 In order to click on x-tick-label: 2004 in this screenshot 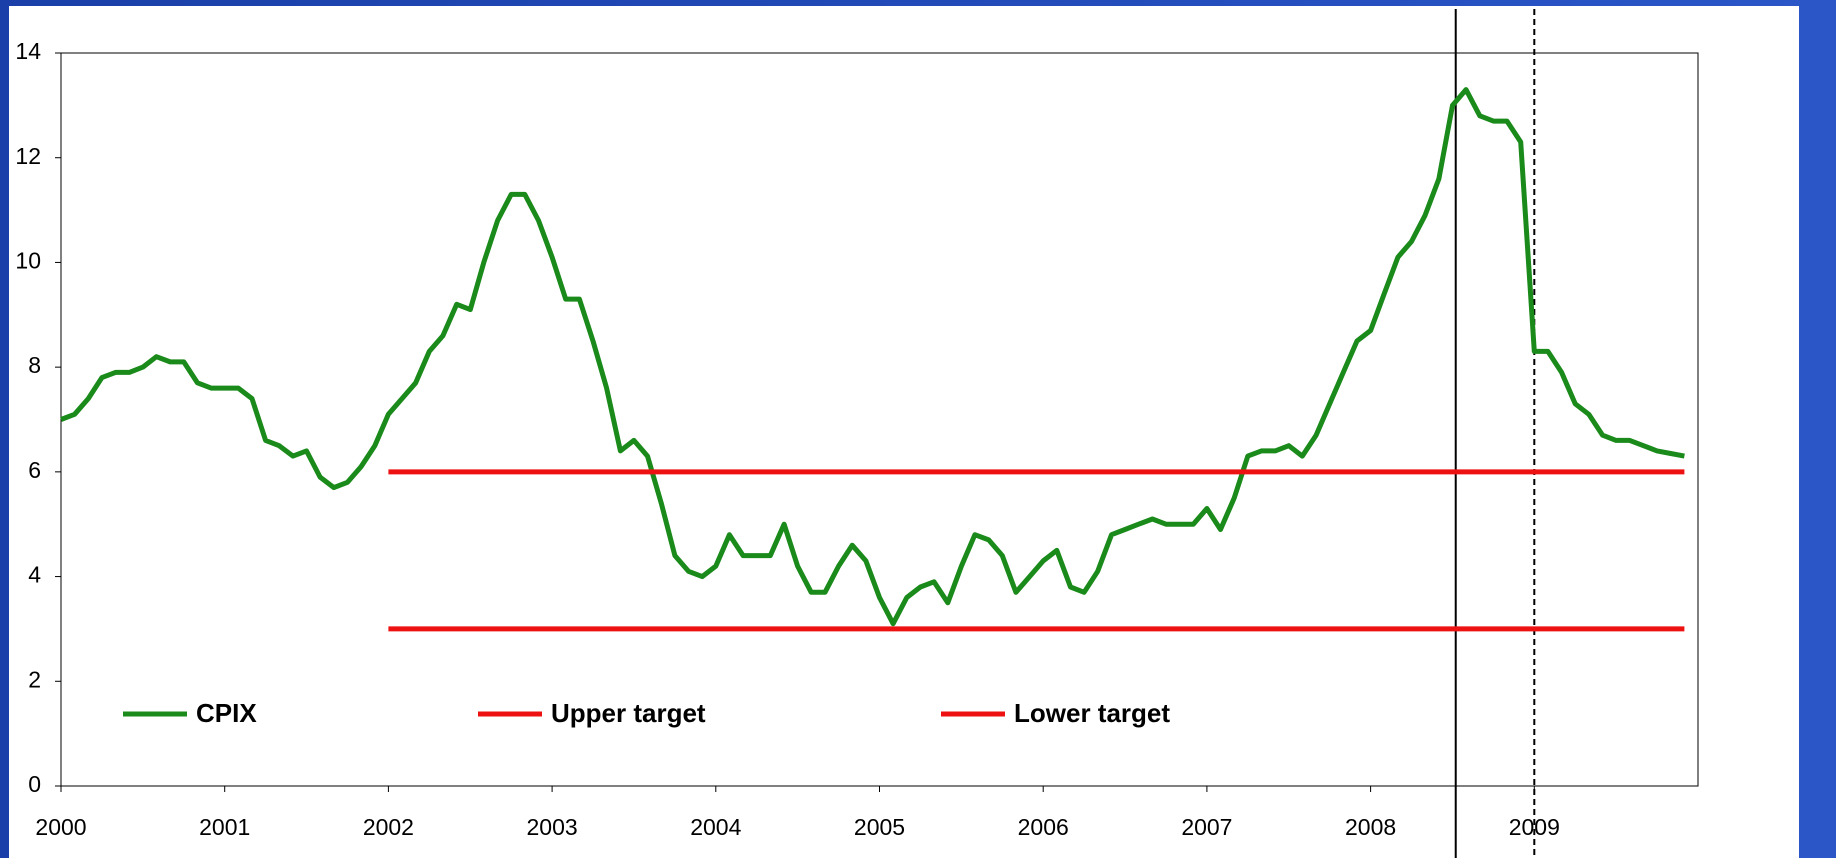, I will do `click(715, 827)`.